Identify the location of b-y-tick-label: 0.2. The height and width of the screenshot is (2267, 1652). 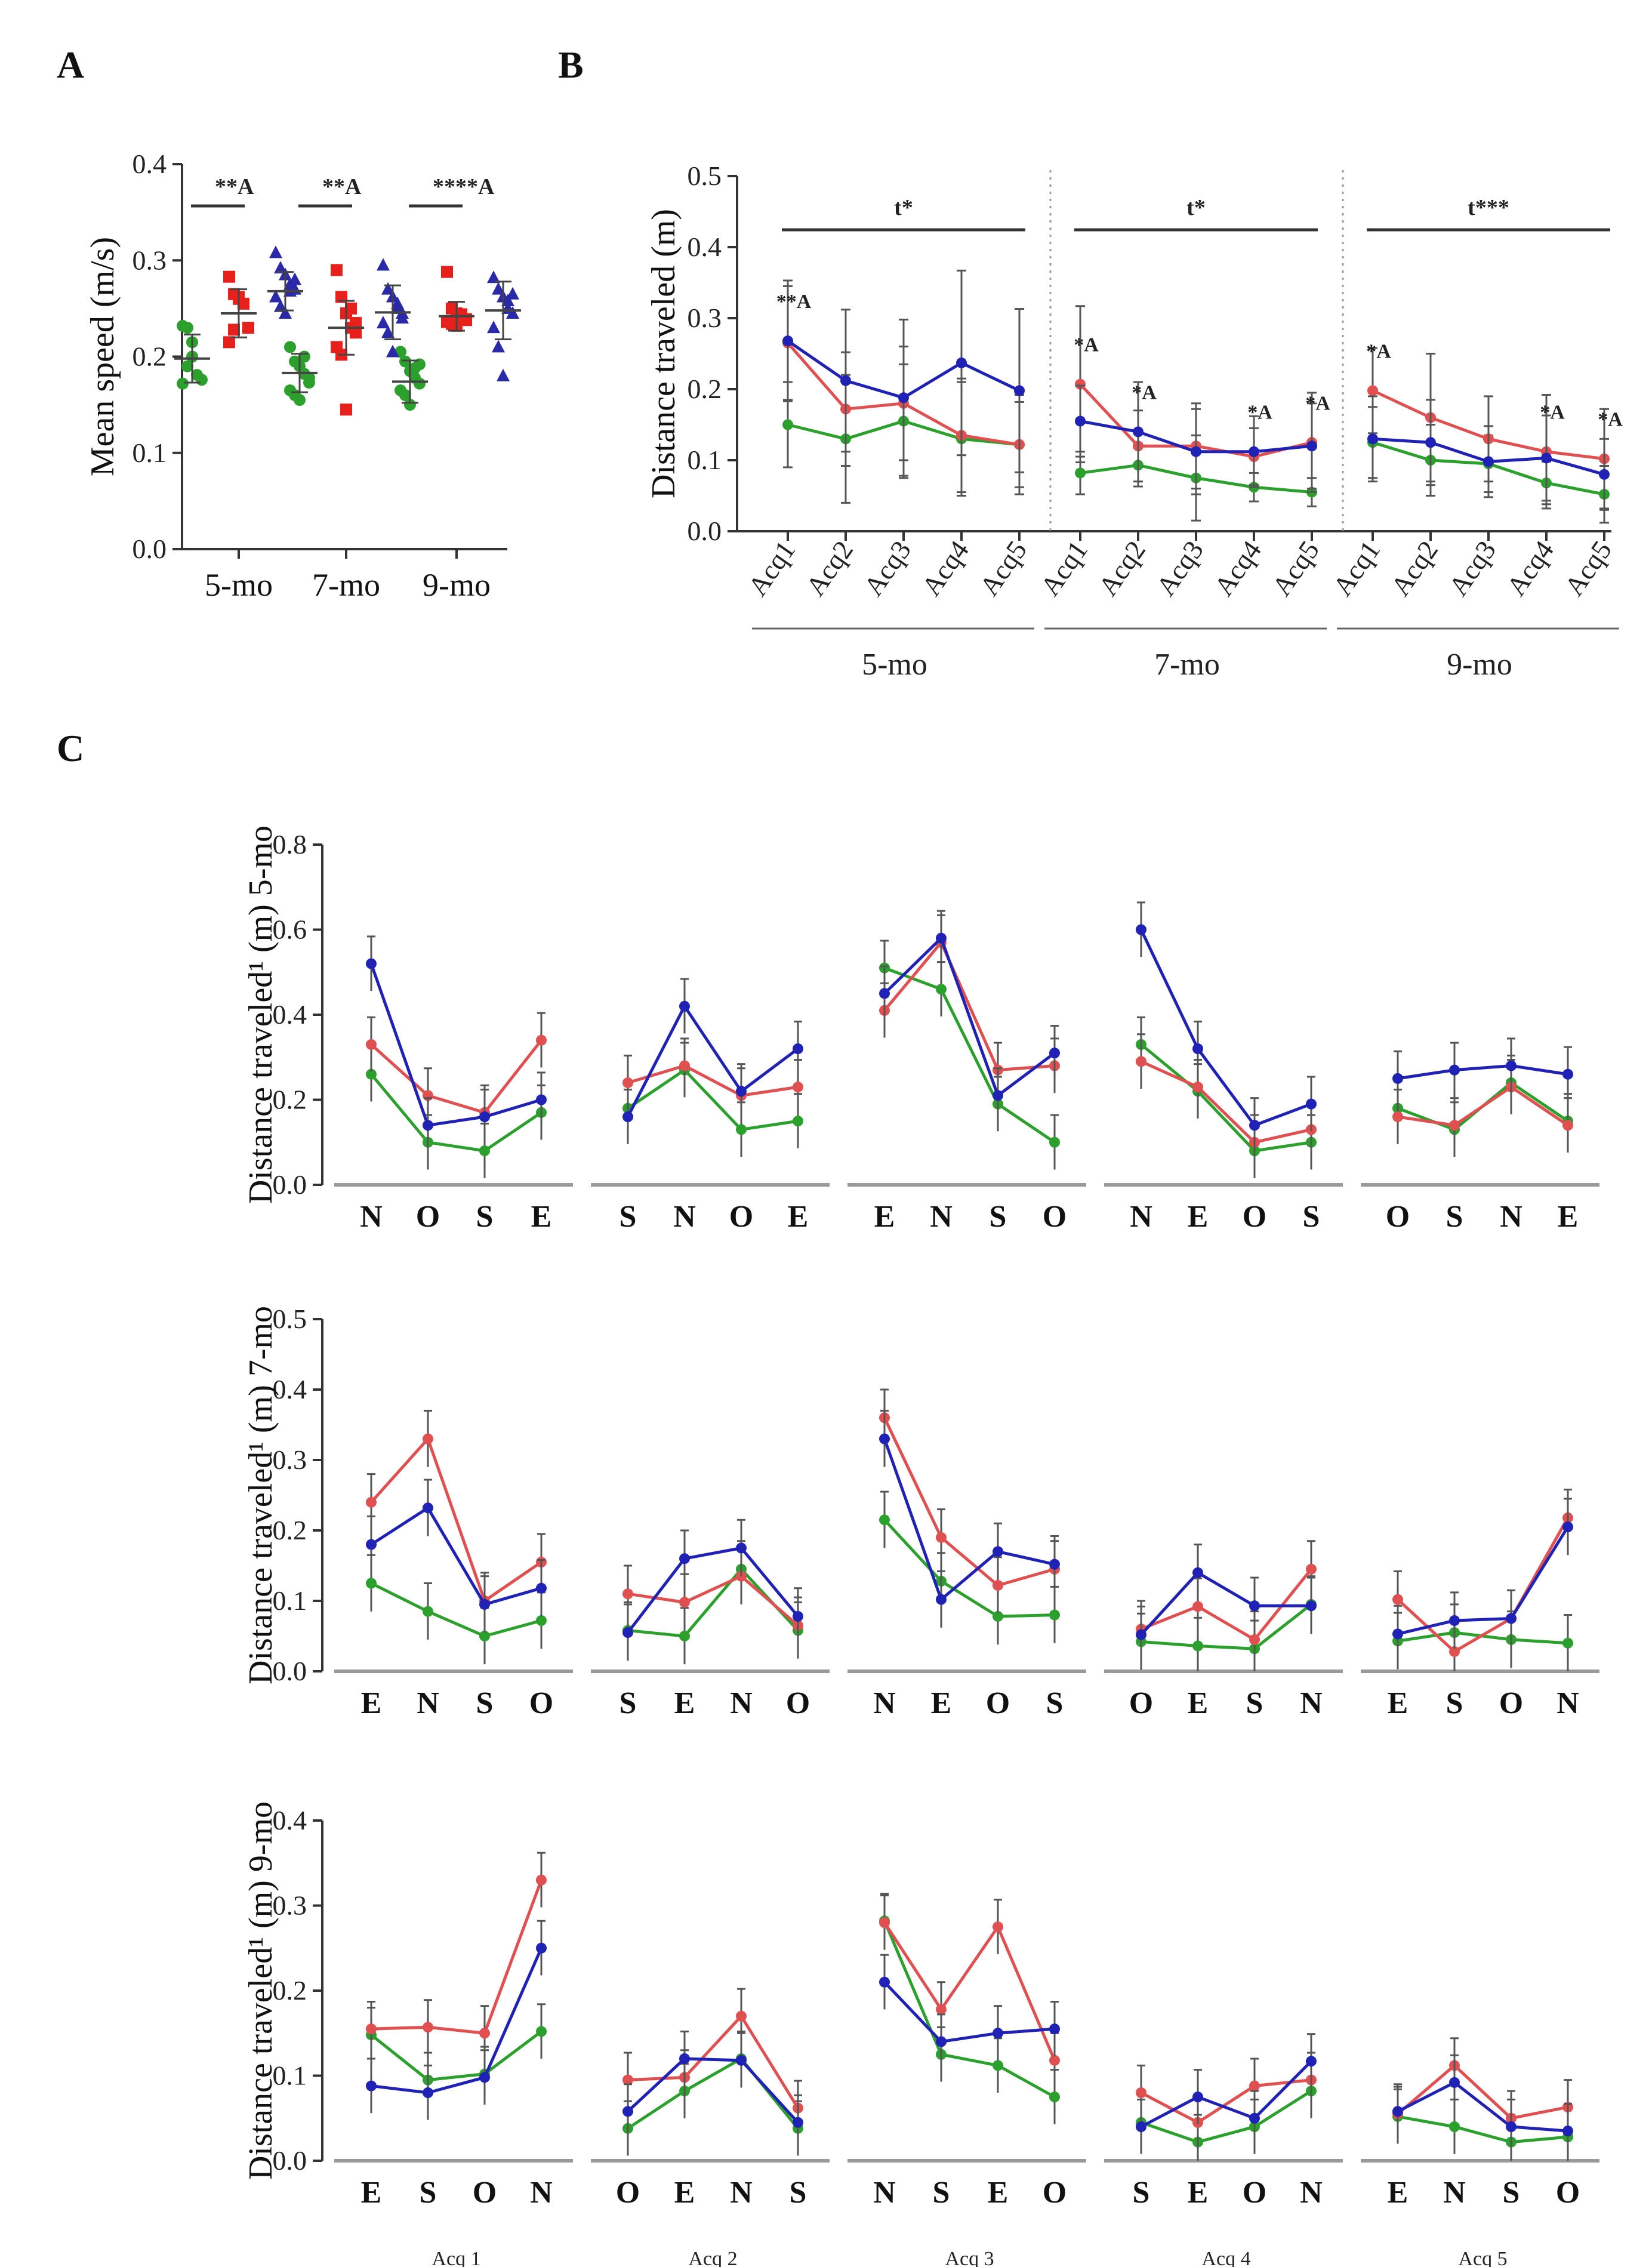
(705, 389).